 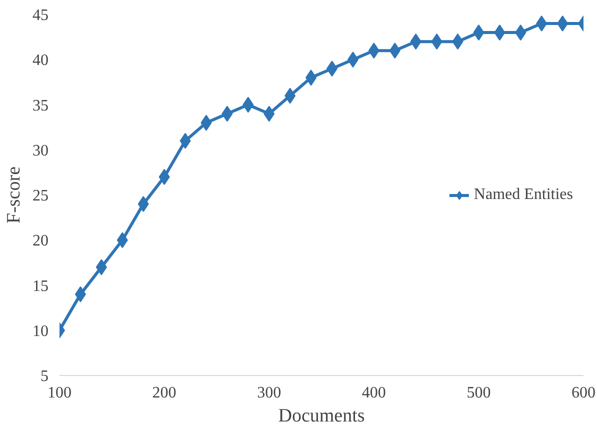 I want to click on x-tick-label: 500, so click(x=478, y=393).